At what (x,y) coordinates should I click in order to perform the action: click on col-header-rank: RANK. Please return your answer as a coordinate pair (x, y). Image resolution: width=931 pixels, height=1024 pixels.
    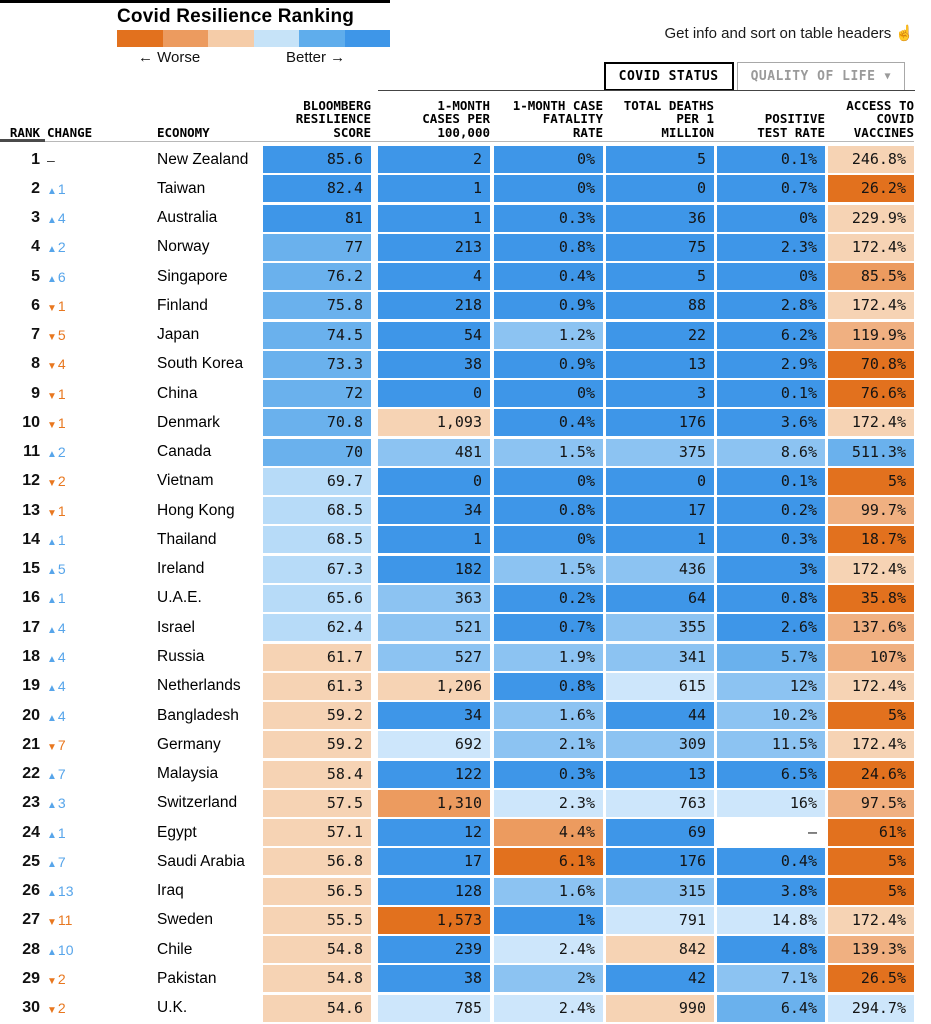
    Looking at the image, I should click on (24, 132).